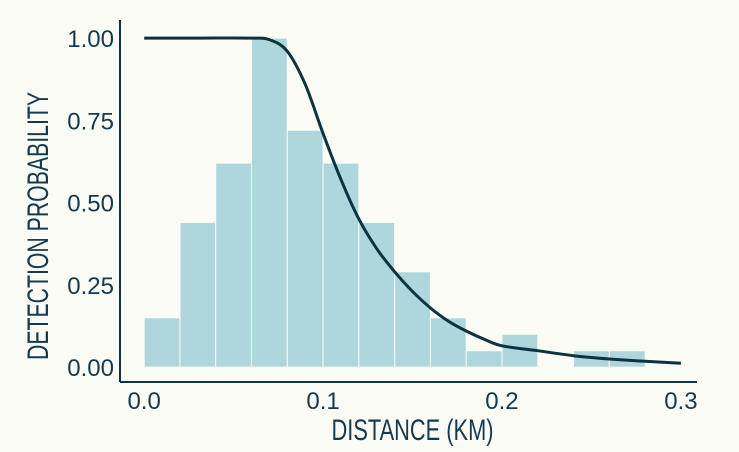 This screenshot has height=452, width=739. Describe the element at coordinates (90, 39) in the screenshot. I see `y-tick-label: 1.00` at that location.